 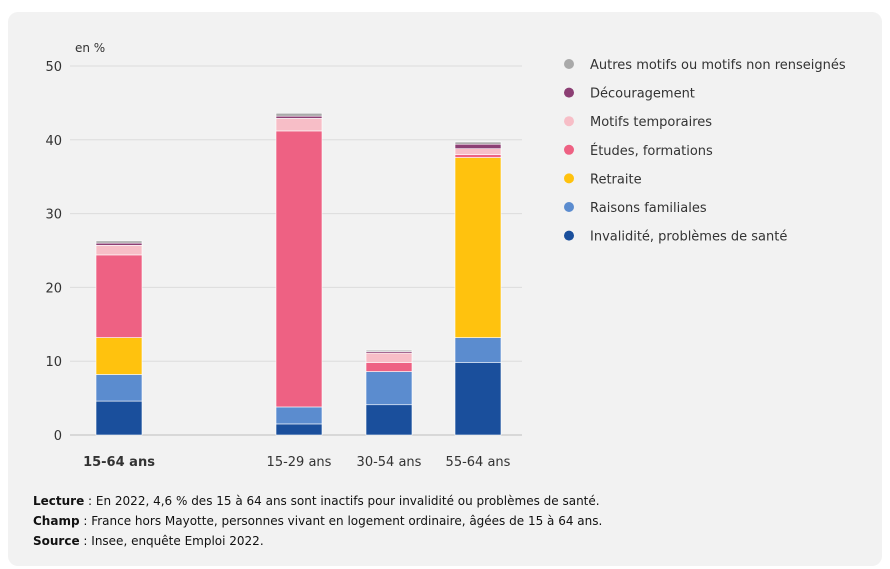 I want to click on legend-item: Découragement, so click(x=629, y=94).